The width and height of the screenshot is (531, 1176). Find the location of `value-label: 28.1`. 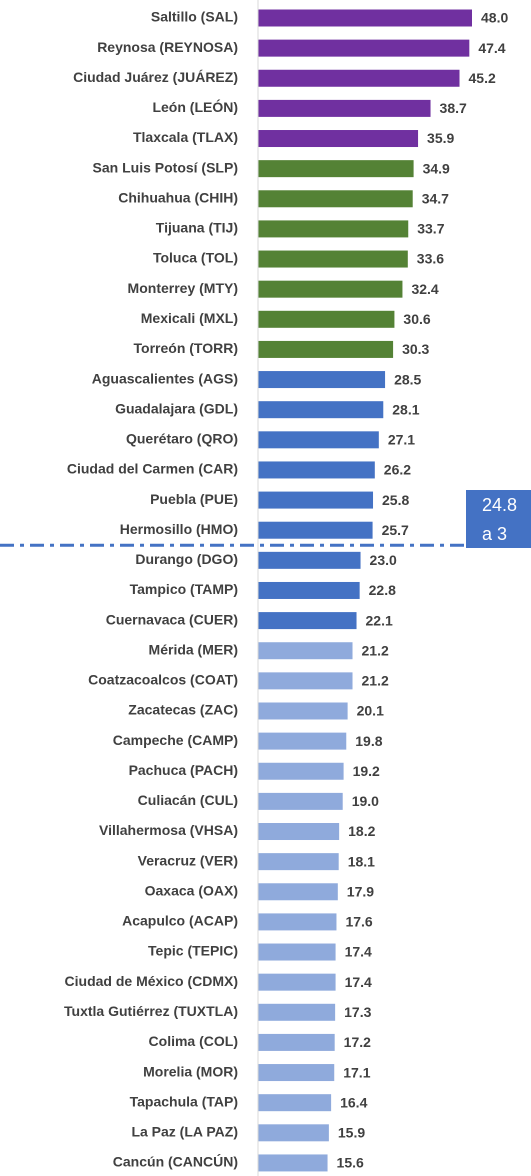

value-label: 28.1 is located at coordinates (405, 409).